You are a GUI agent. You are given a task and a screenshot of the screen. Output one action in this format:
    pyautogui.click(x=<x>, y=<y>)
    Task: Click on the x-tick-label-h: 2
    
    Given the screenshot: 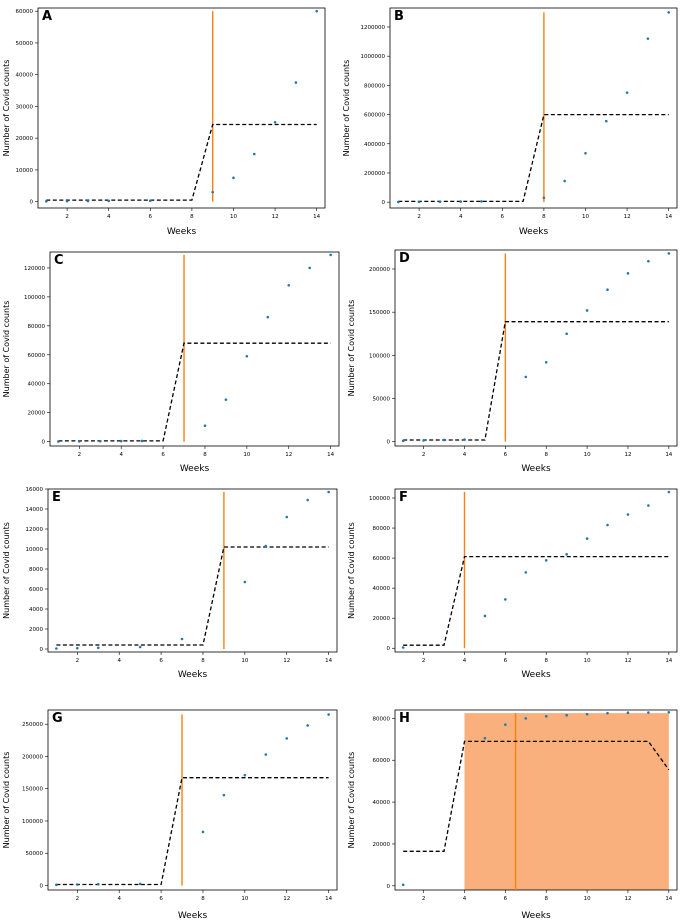 What is the action you would take?
    pyautogui.click(x=424, y=899)
    